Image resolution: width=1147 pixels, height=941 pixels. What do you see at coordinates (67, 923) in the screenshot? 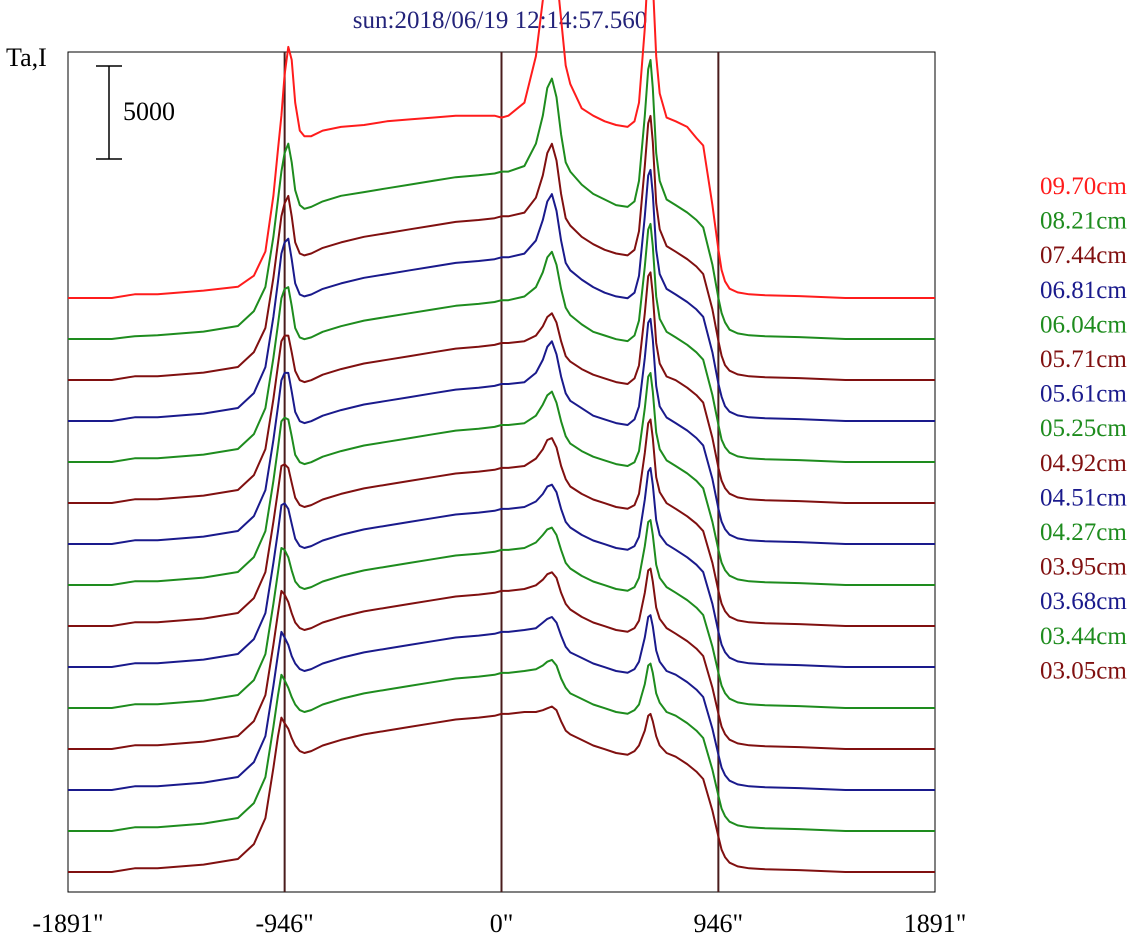
I see `x-tick-label-0: -1891"` at bounding box center [67, 923].